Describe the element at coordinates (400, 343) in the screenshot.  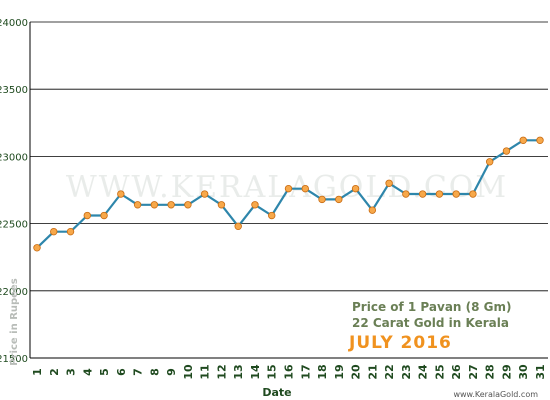
I see `caption-month: JULY 2016` at that location.